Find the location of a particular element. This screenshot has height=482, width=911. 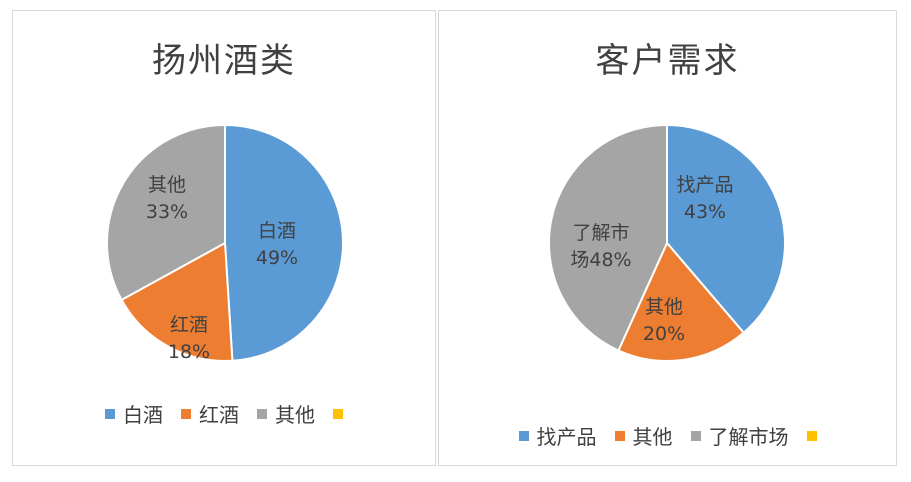

chart-title: 客户需求 is located at coordinates (667, 61).